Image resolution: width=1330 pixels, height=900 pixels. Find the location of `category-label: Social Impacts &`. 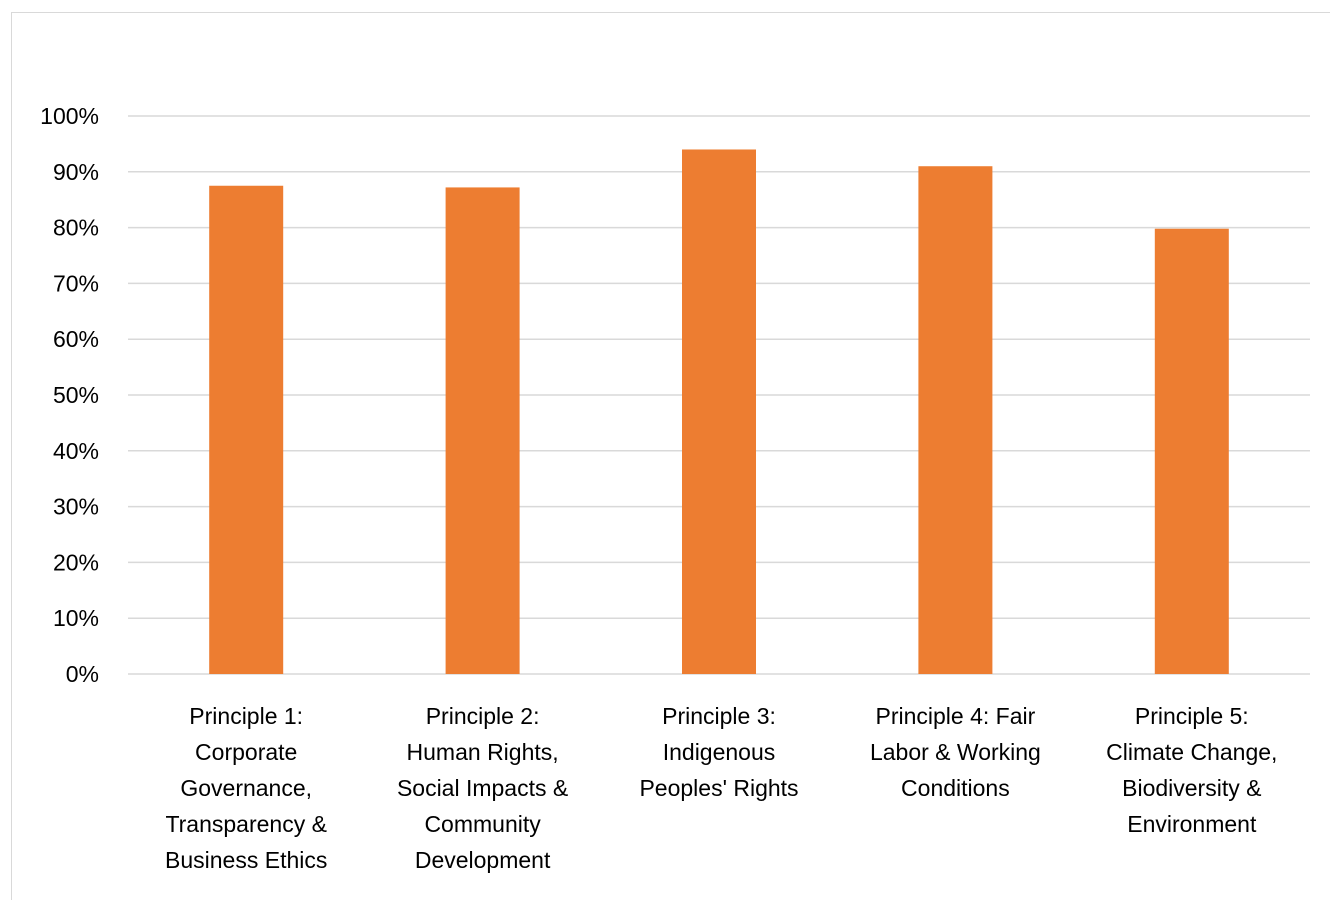

category-label: Social Impacts & is located at coordinates (482, 788).